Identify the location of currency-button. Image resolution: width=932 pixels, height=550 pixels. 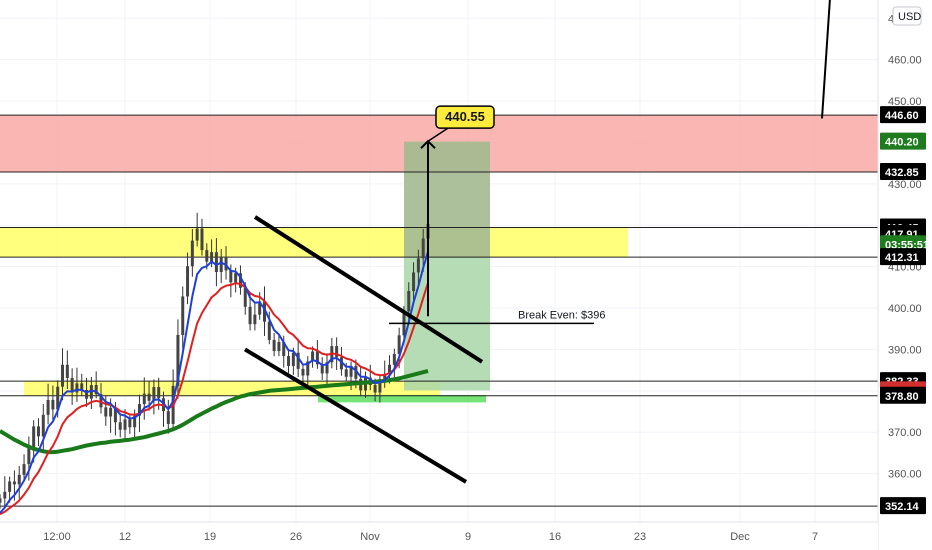
(907, 16).